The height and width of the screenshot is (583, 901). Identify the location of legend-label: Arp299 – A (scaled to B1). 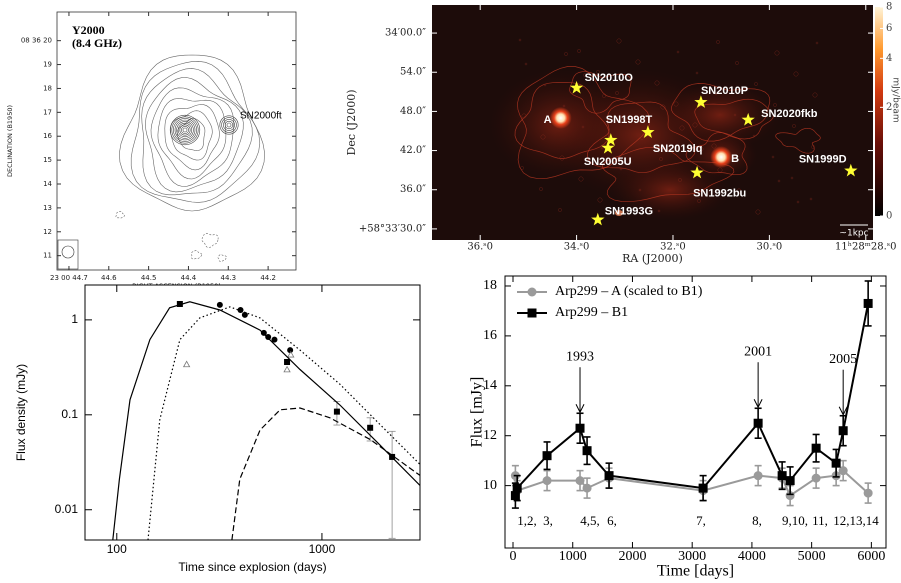
(629, 291).